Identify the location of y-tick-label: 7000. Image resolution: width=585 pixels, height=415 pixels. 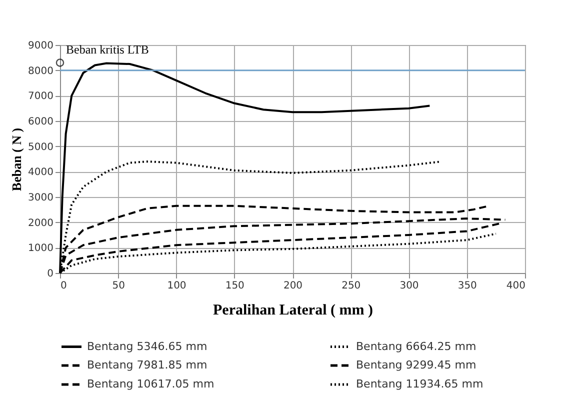
(41, 96).